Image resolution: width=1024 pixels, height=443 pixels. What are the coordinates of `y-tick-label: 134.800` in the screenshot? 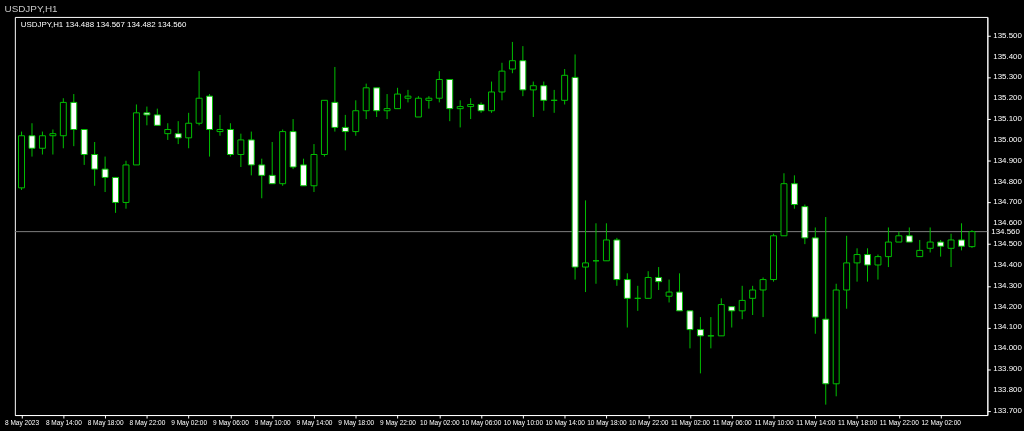 It's located at (1008, 181).